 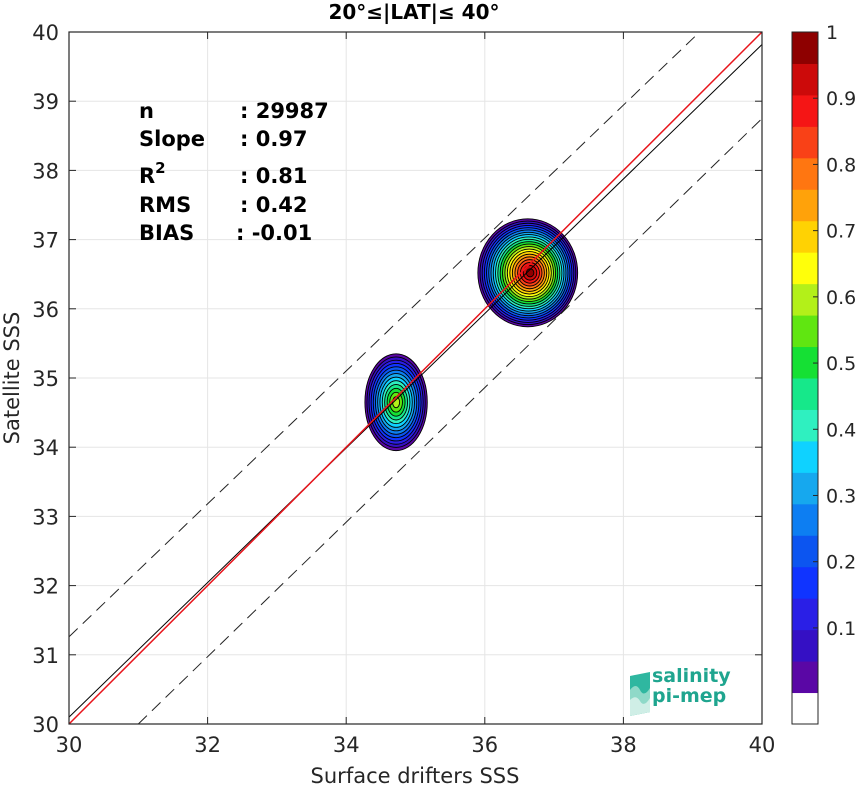 I want to click on logo-line-1: salinity, so click(x=691, y=676).